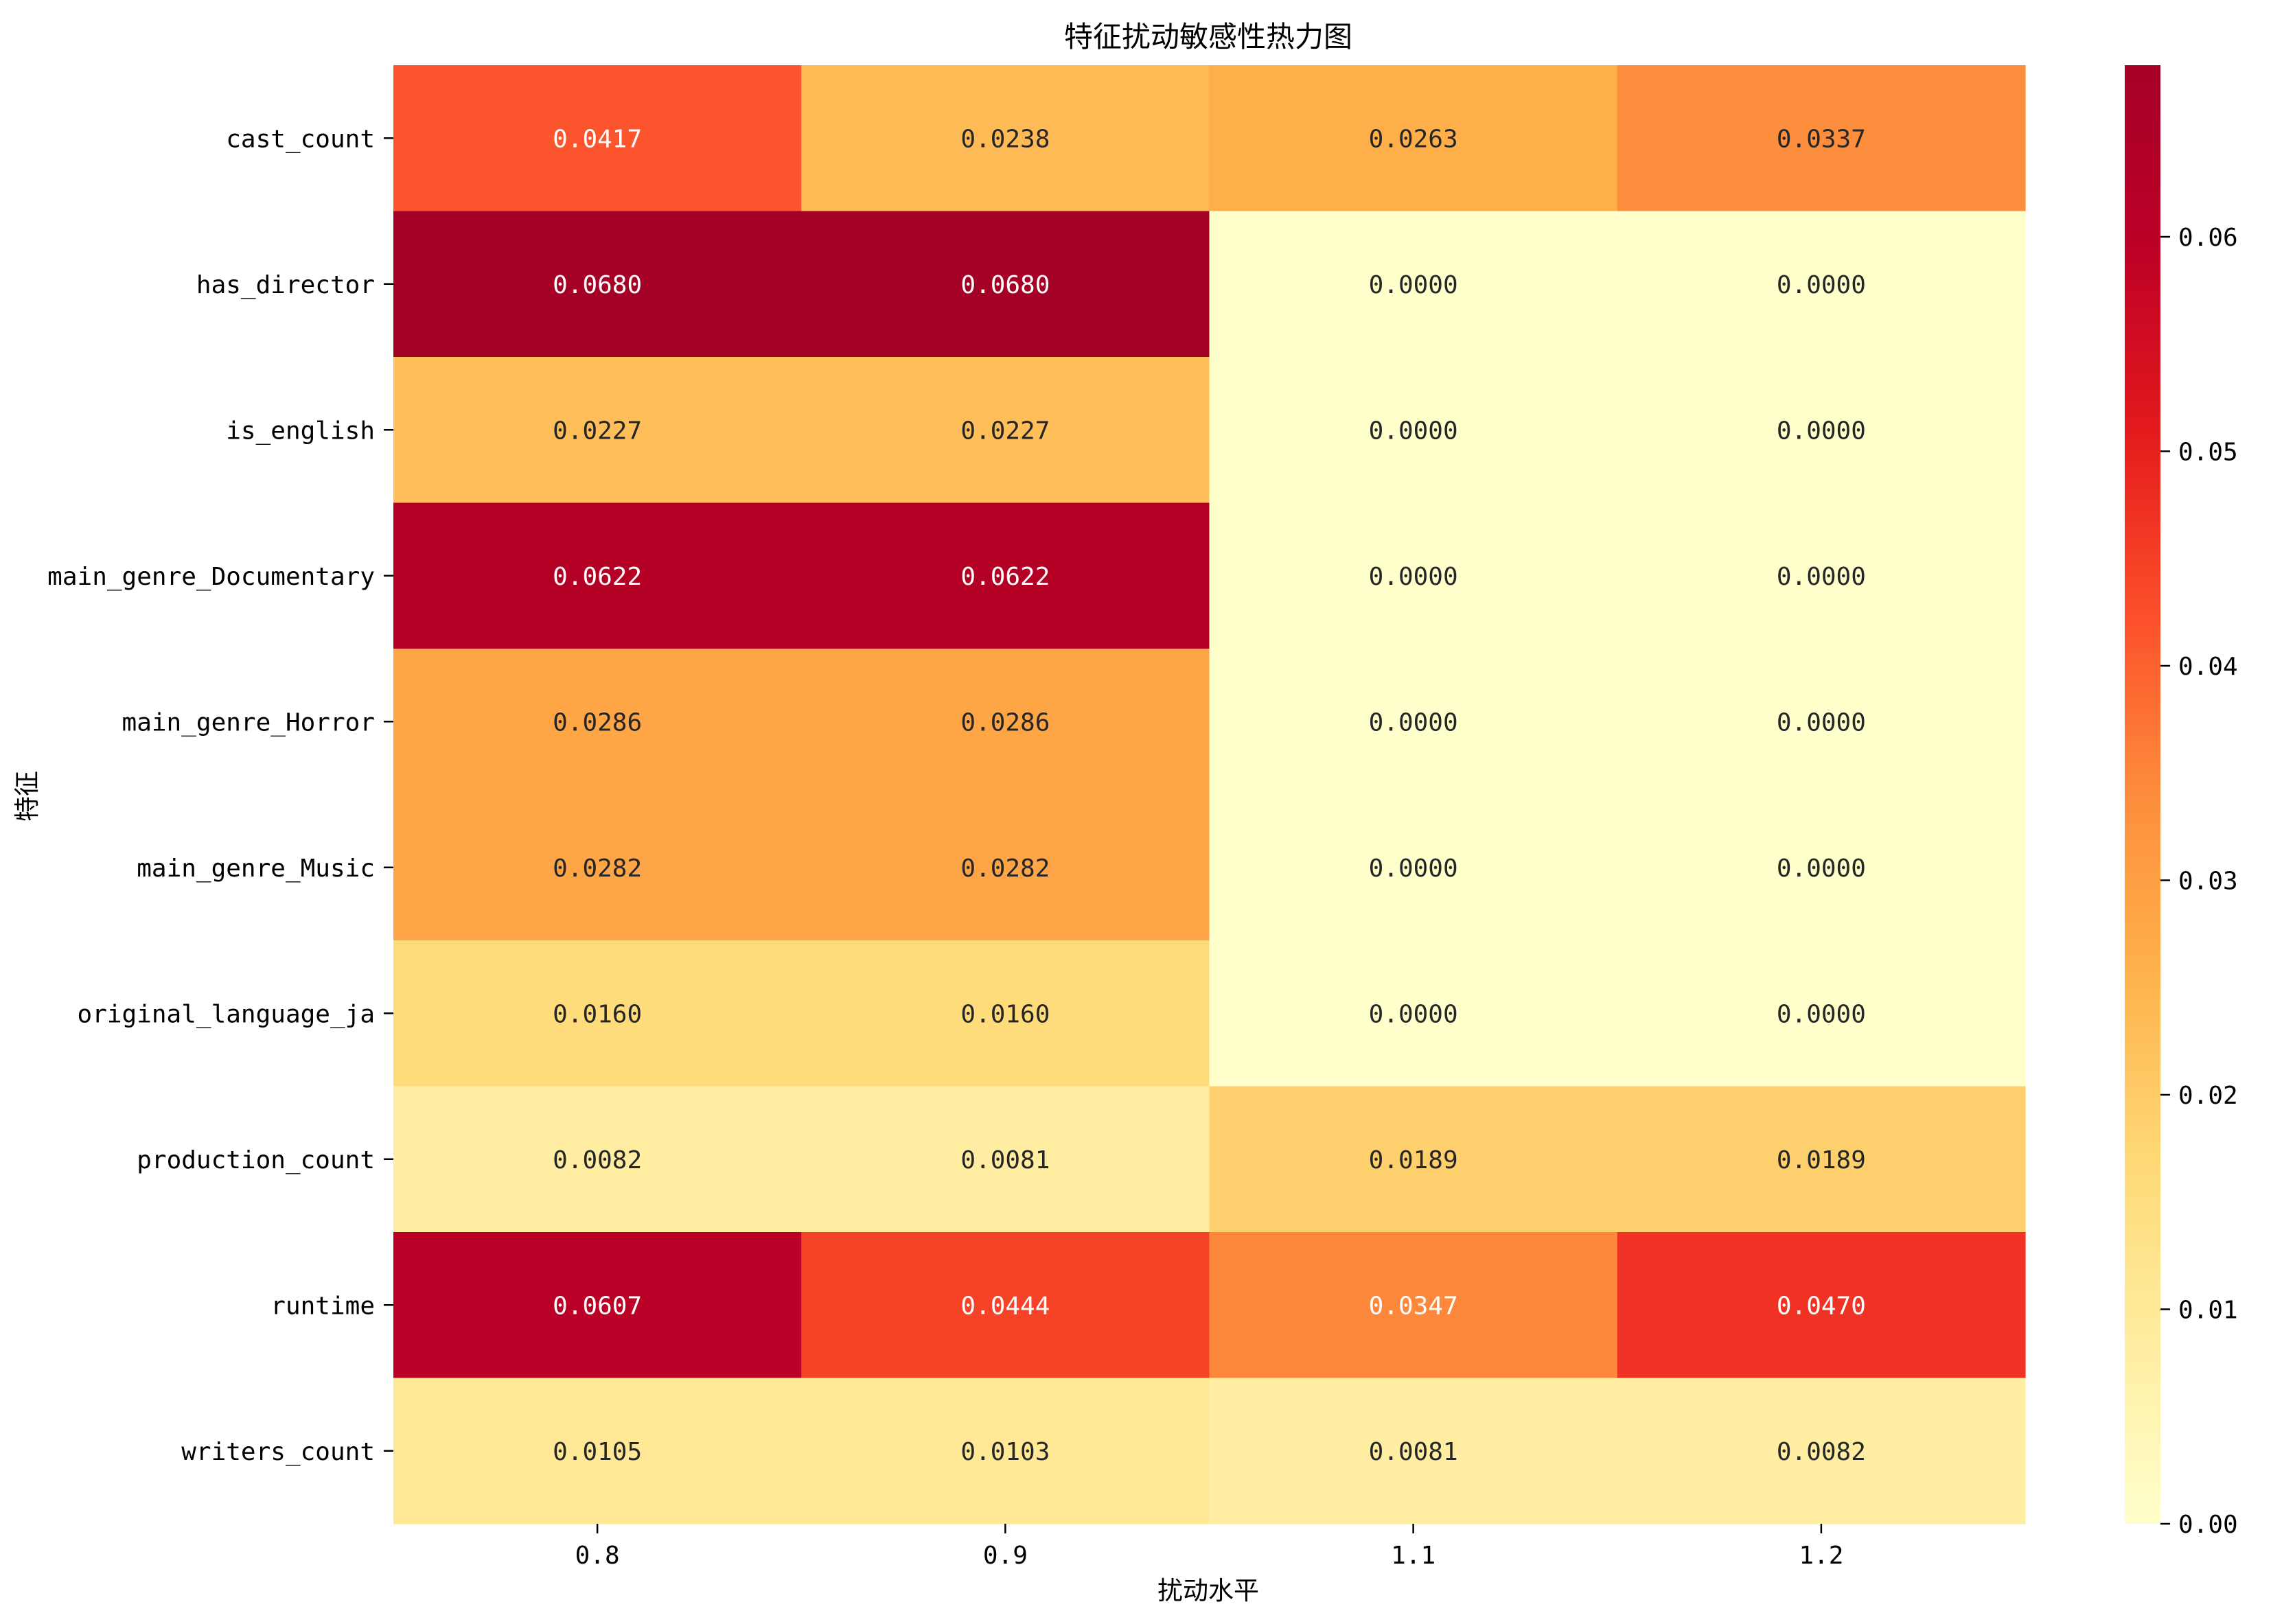  Describe the element at coordinates (226, 1014) in the screenshot. I see `y-tick-label: original_language_ja` at that location.